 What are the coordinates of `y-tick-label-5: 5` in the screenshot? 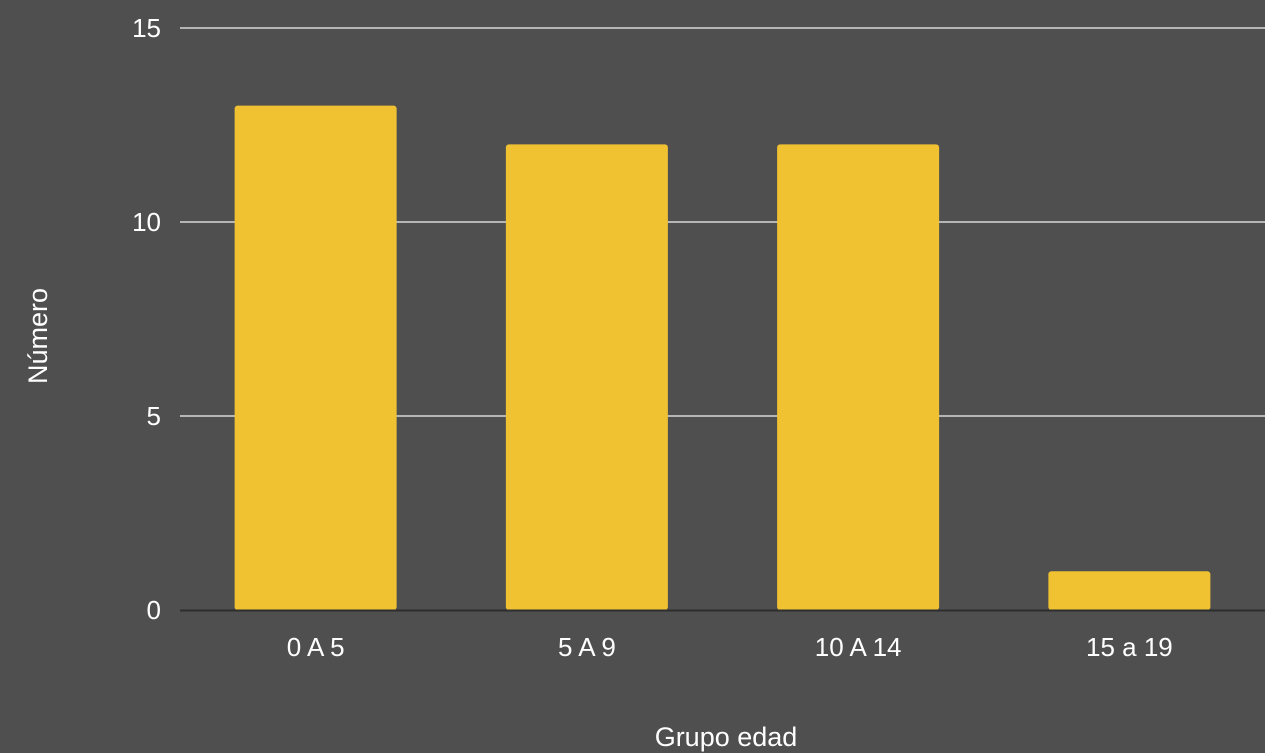 It's located at (154, 416).